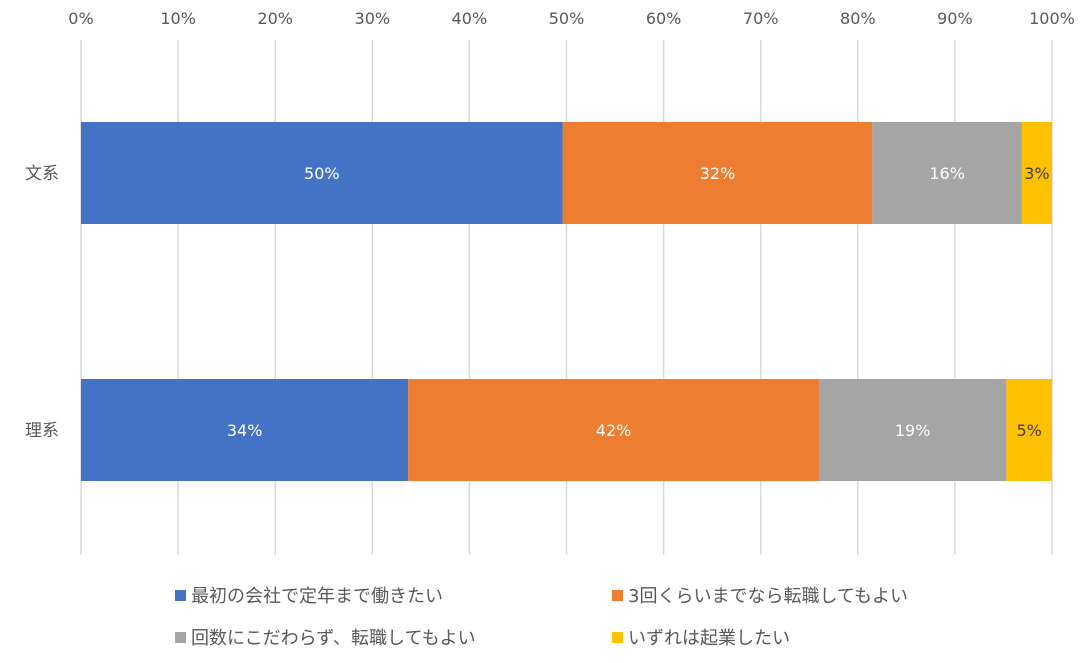 The image size is (1083, 663). Describe the element at coordinates (373, 18) in the screenshot. I see `x-tick-label: 30%` at that location.